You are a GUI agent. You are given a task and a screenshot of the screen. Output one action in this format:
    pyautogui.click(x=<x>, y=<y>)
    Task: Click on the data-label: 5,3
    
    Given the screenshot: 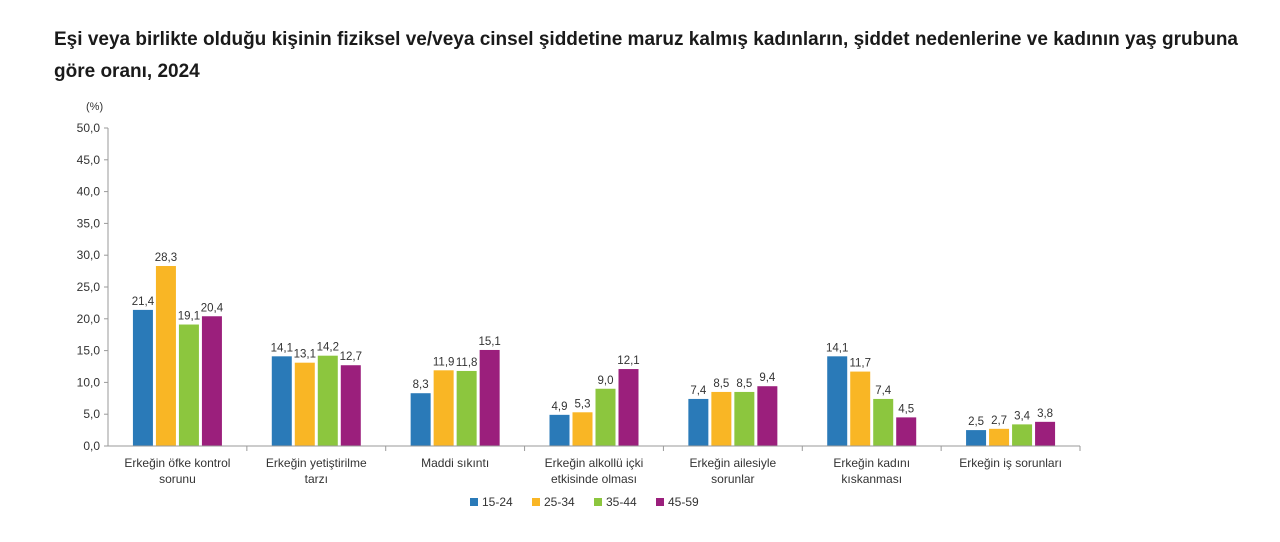 What is the action you would take?
    pyautogui.click(x=583, y=404)
    